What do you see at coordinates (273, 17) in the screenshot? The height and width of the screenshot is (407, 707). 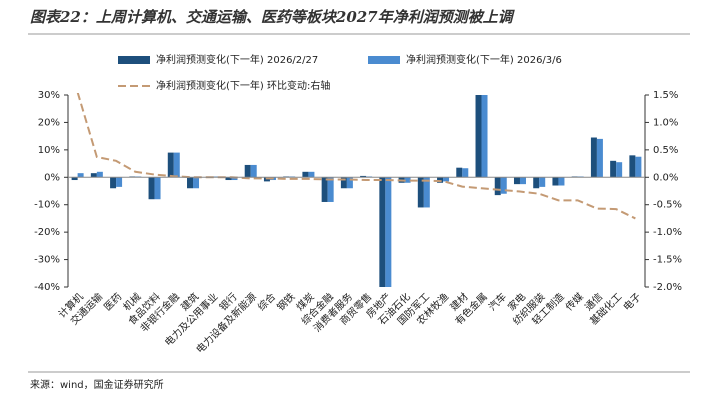 I see `chart-title: 图表22：上周计算机、交通运输、医药等板块2027年净利润预测被上调` at bounding box center [273, 17].